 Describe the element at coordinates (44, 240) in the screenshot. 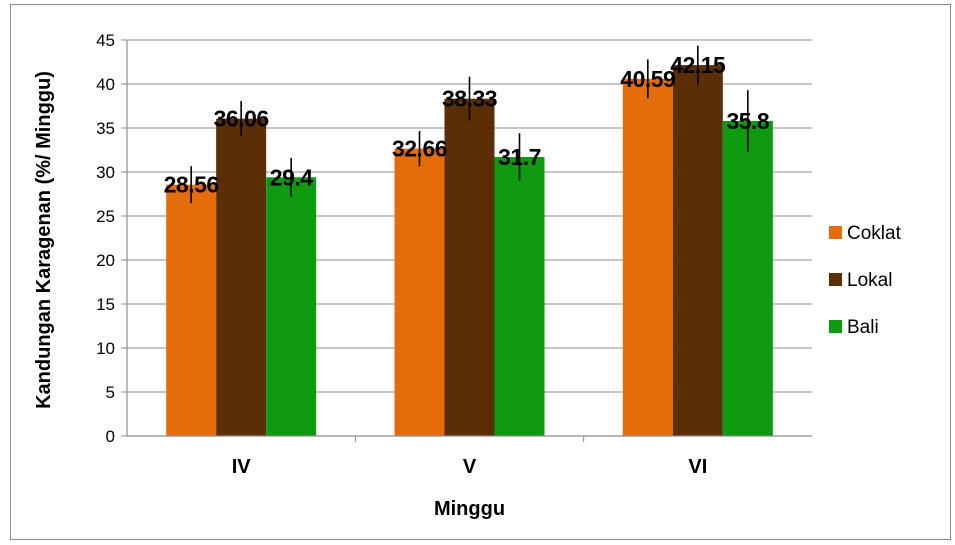

I see `y-axis-title: Kandungan Karagenan (%/ Minggu)` at that location.